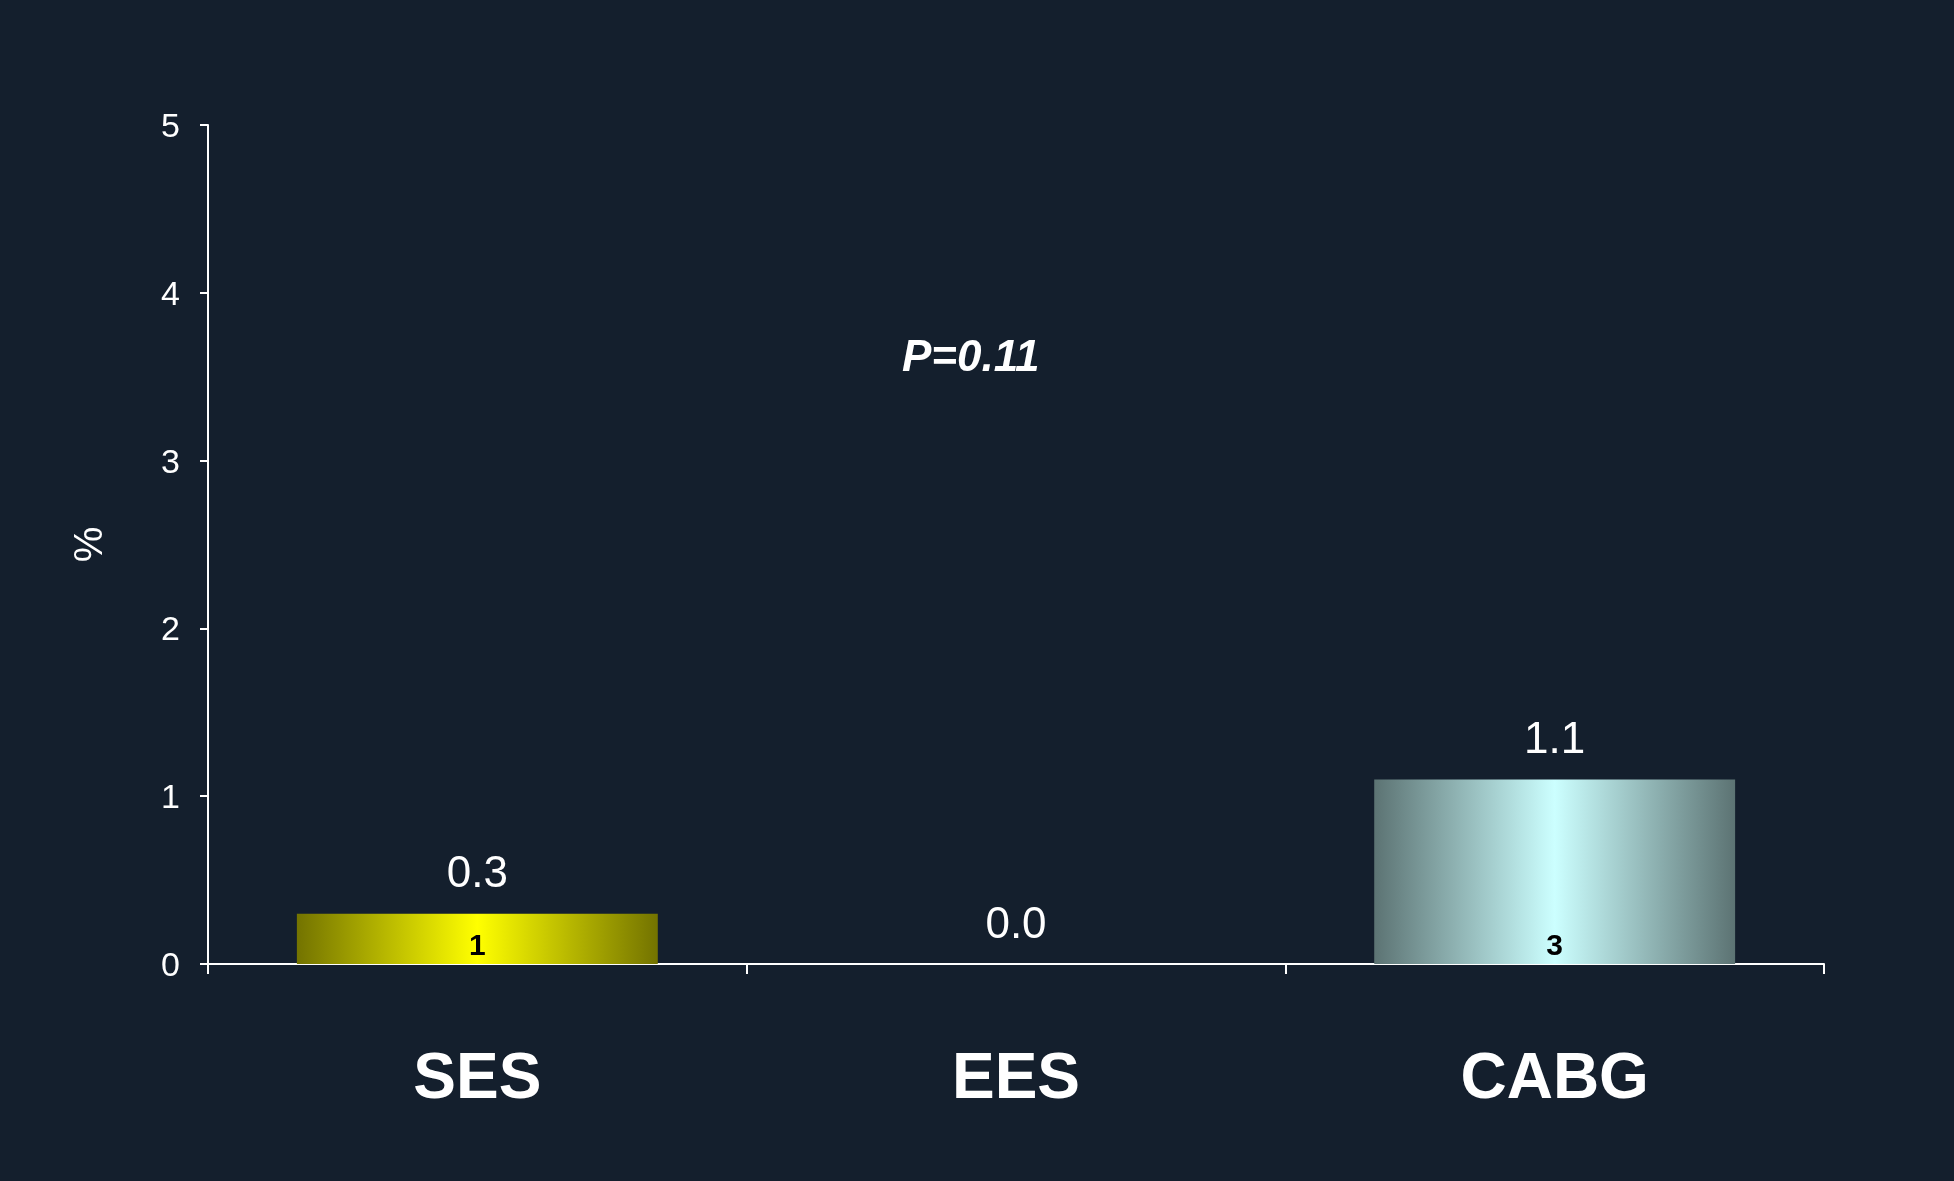  Describe the element at coordinates (170, 460) in the screenshot. I see `y-tick-label: 3` at that location.